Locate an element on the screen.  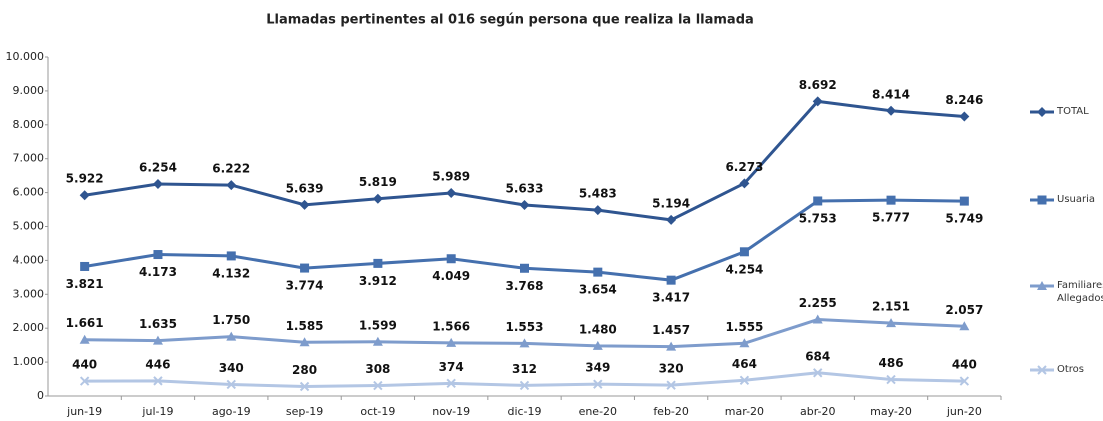
data-label: 4.254 is located at coordinates (744, 269).